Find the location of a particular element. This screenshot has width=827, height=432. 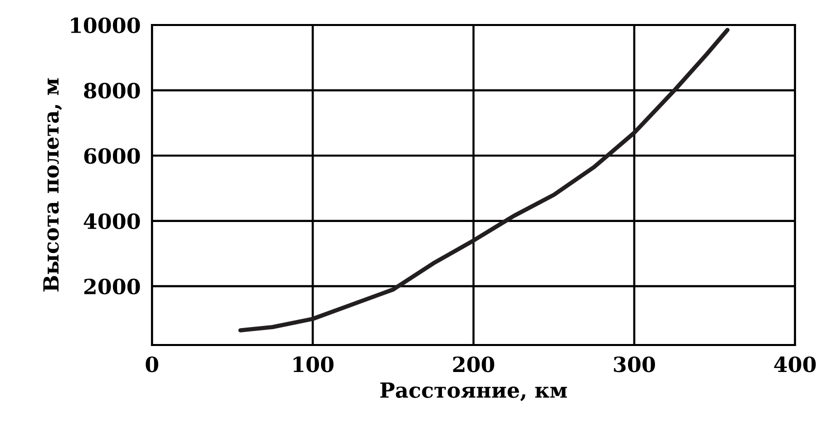

x-tick-label: 100 is located at coordinates (314, 364).